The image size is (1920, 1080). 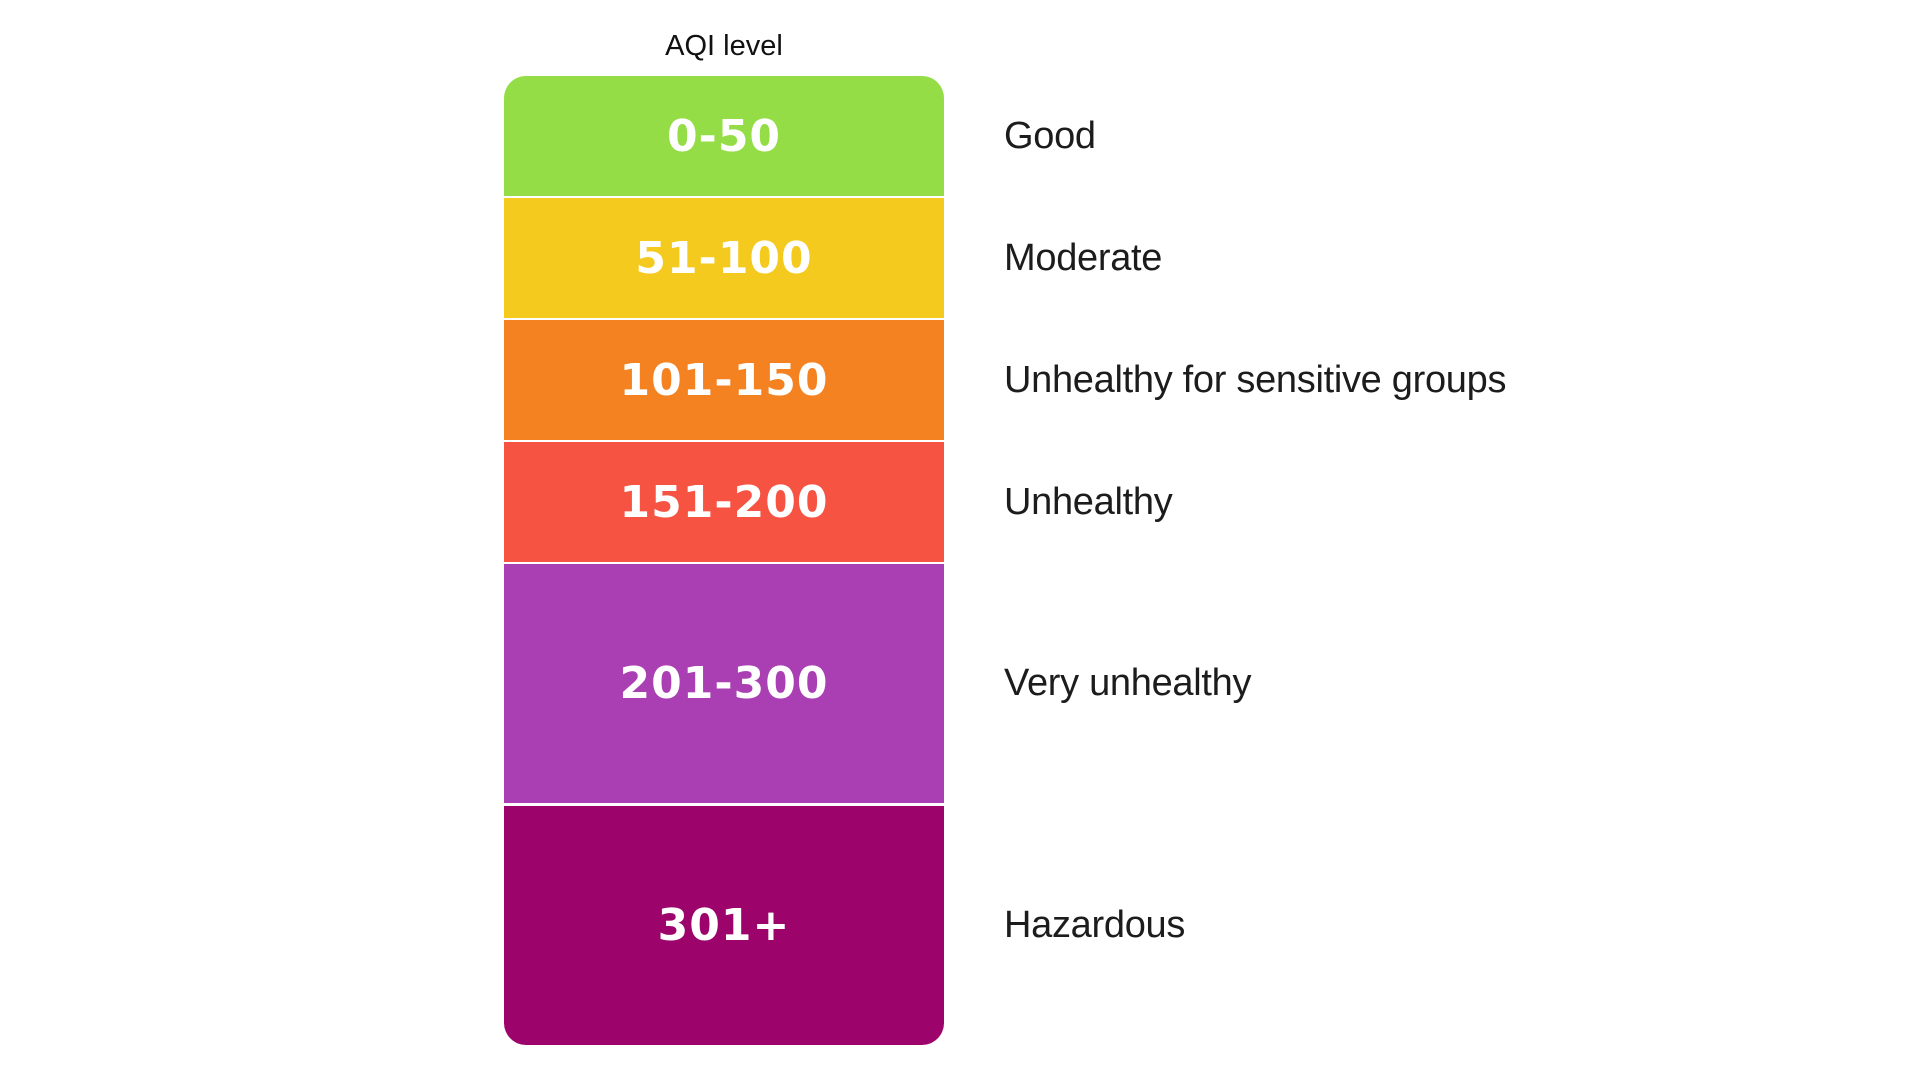 I want to click on label-hazardous: Hazardous, so click(x=1095, y=925).